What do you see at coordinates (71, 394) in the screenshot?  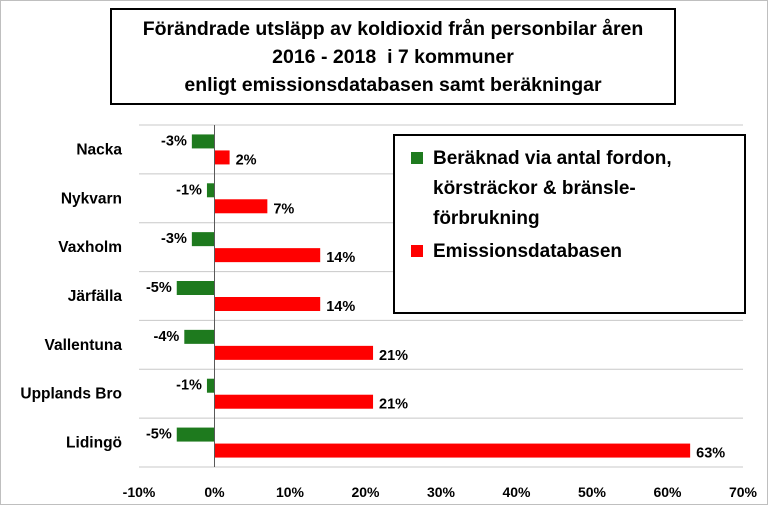 I see `category-label: Upplands Bro` at bounding box center [71, 394].